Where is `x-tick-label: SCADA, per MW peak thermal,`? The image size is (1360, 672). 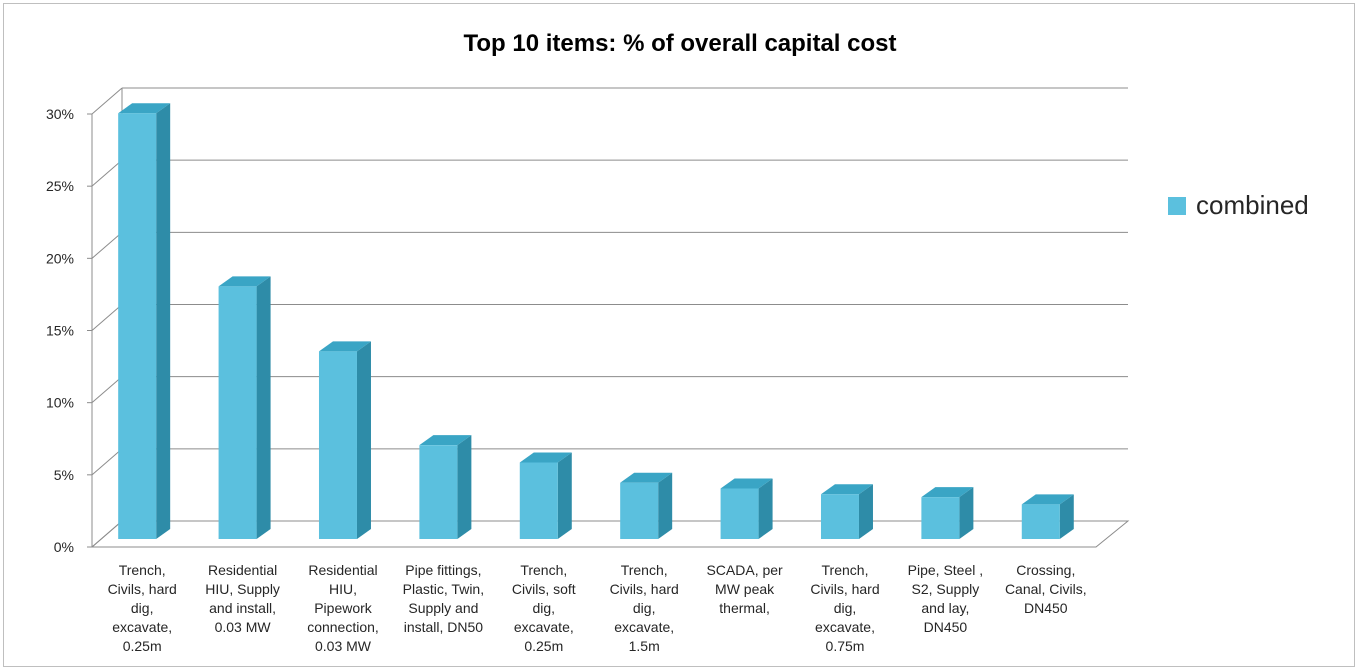 x-tick-label: SCADA, per MW peak thermal, is located at coordinates (744, 589).